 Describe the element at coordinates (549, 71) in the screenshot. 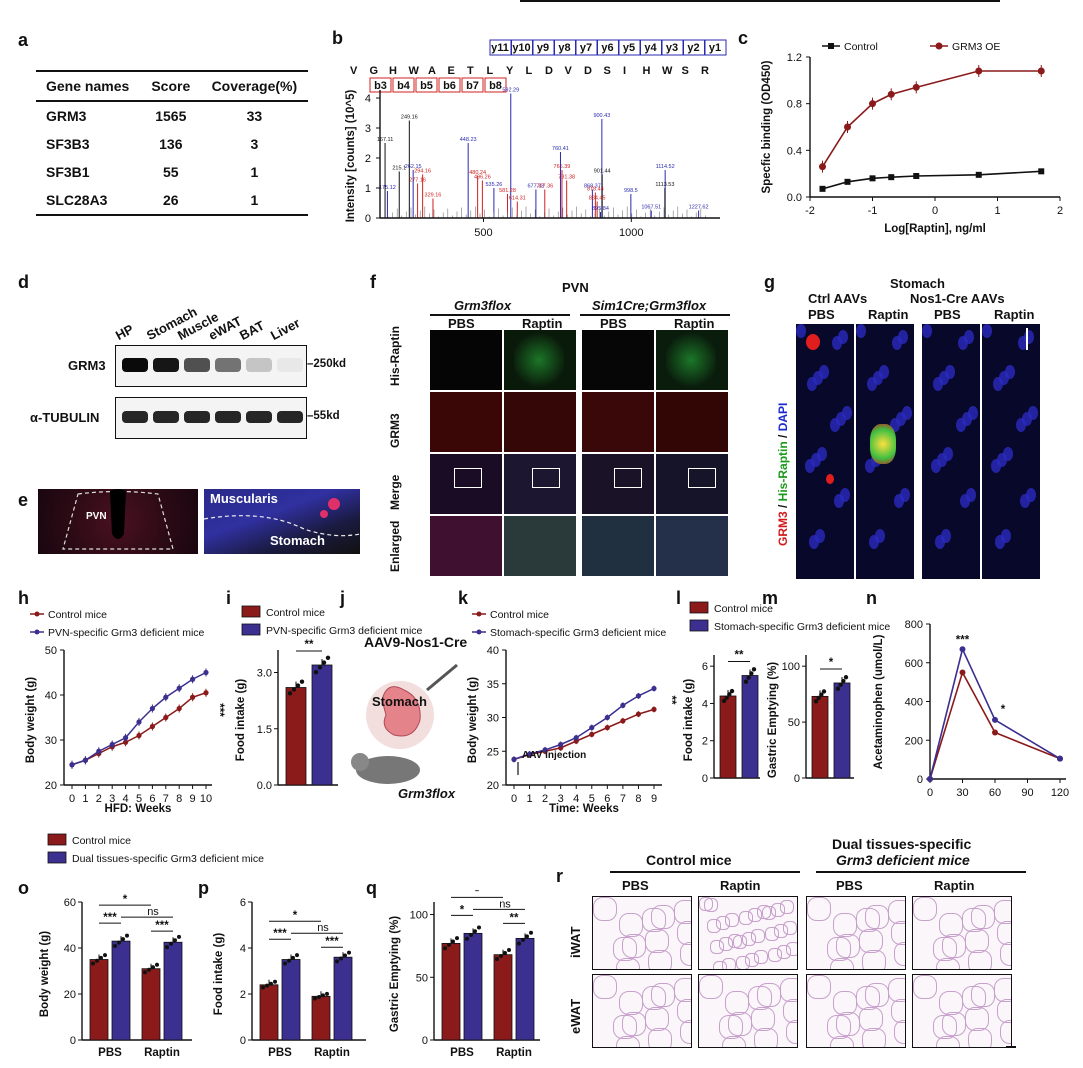

I see `sequence-residue: D` at that location.